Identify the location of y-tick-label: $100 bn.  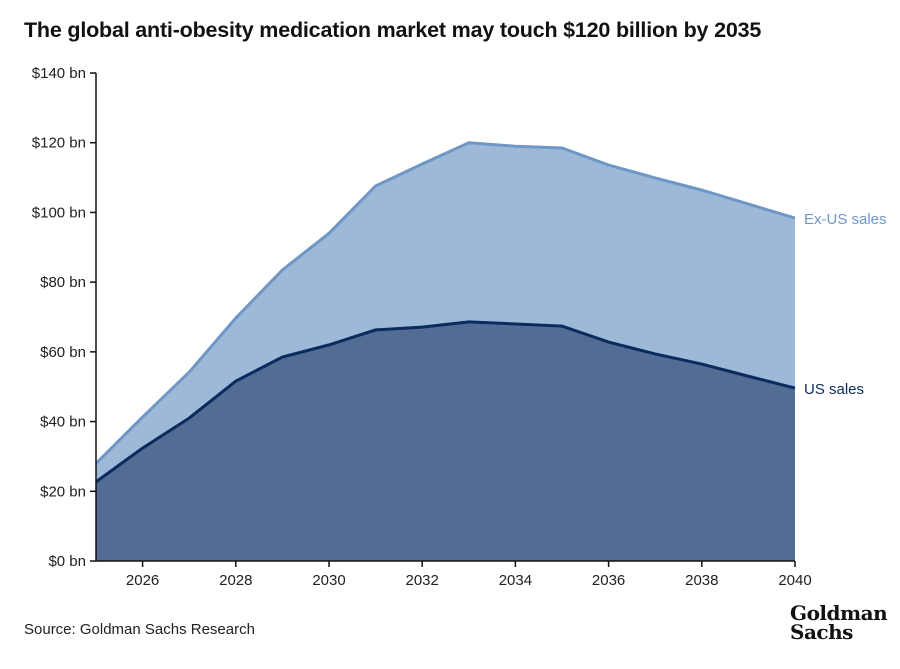
(59, 212).